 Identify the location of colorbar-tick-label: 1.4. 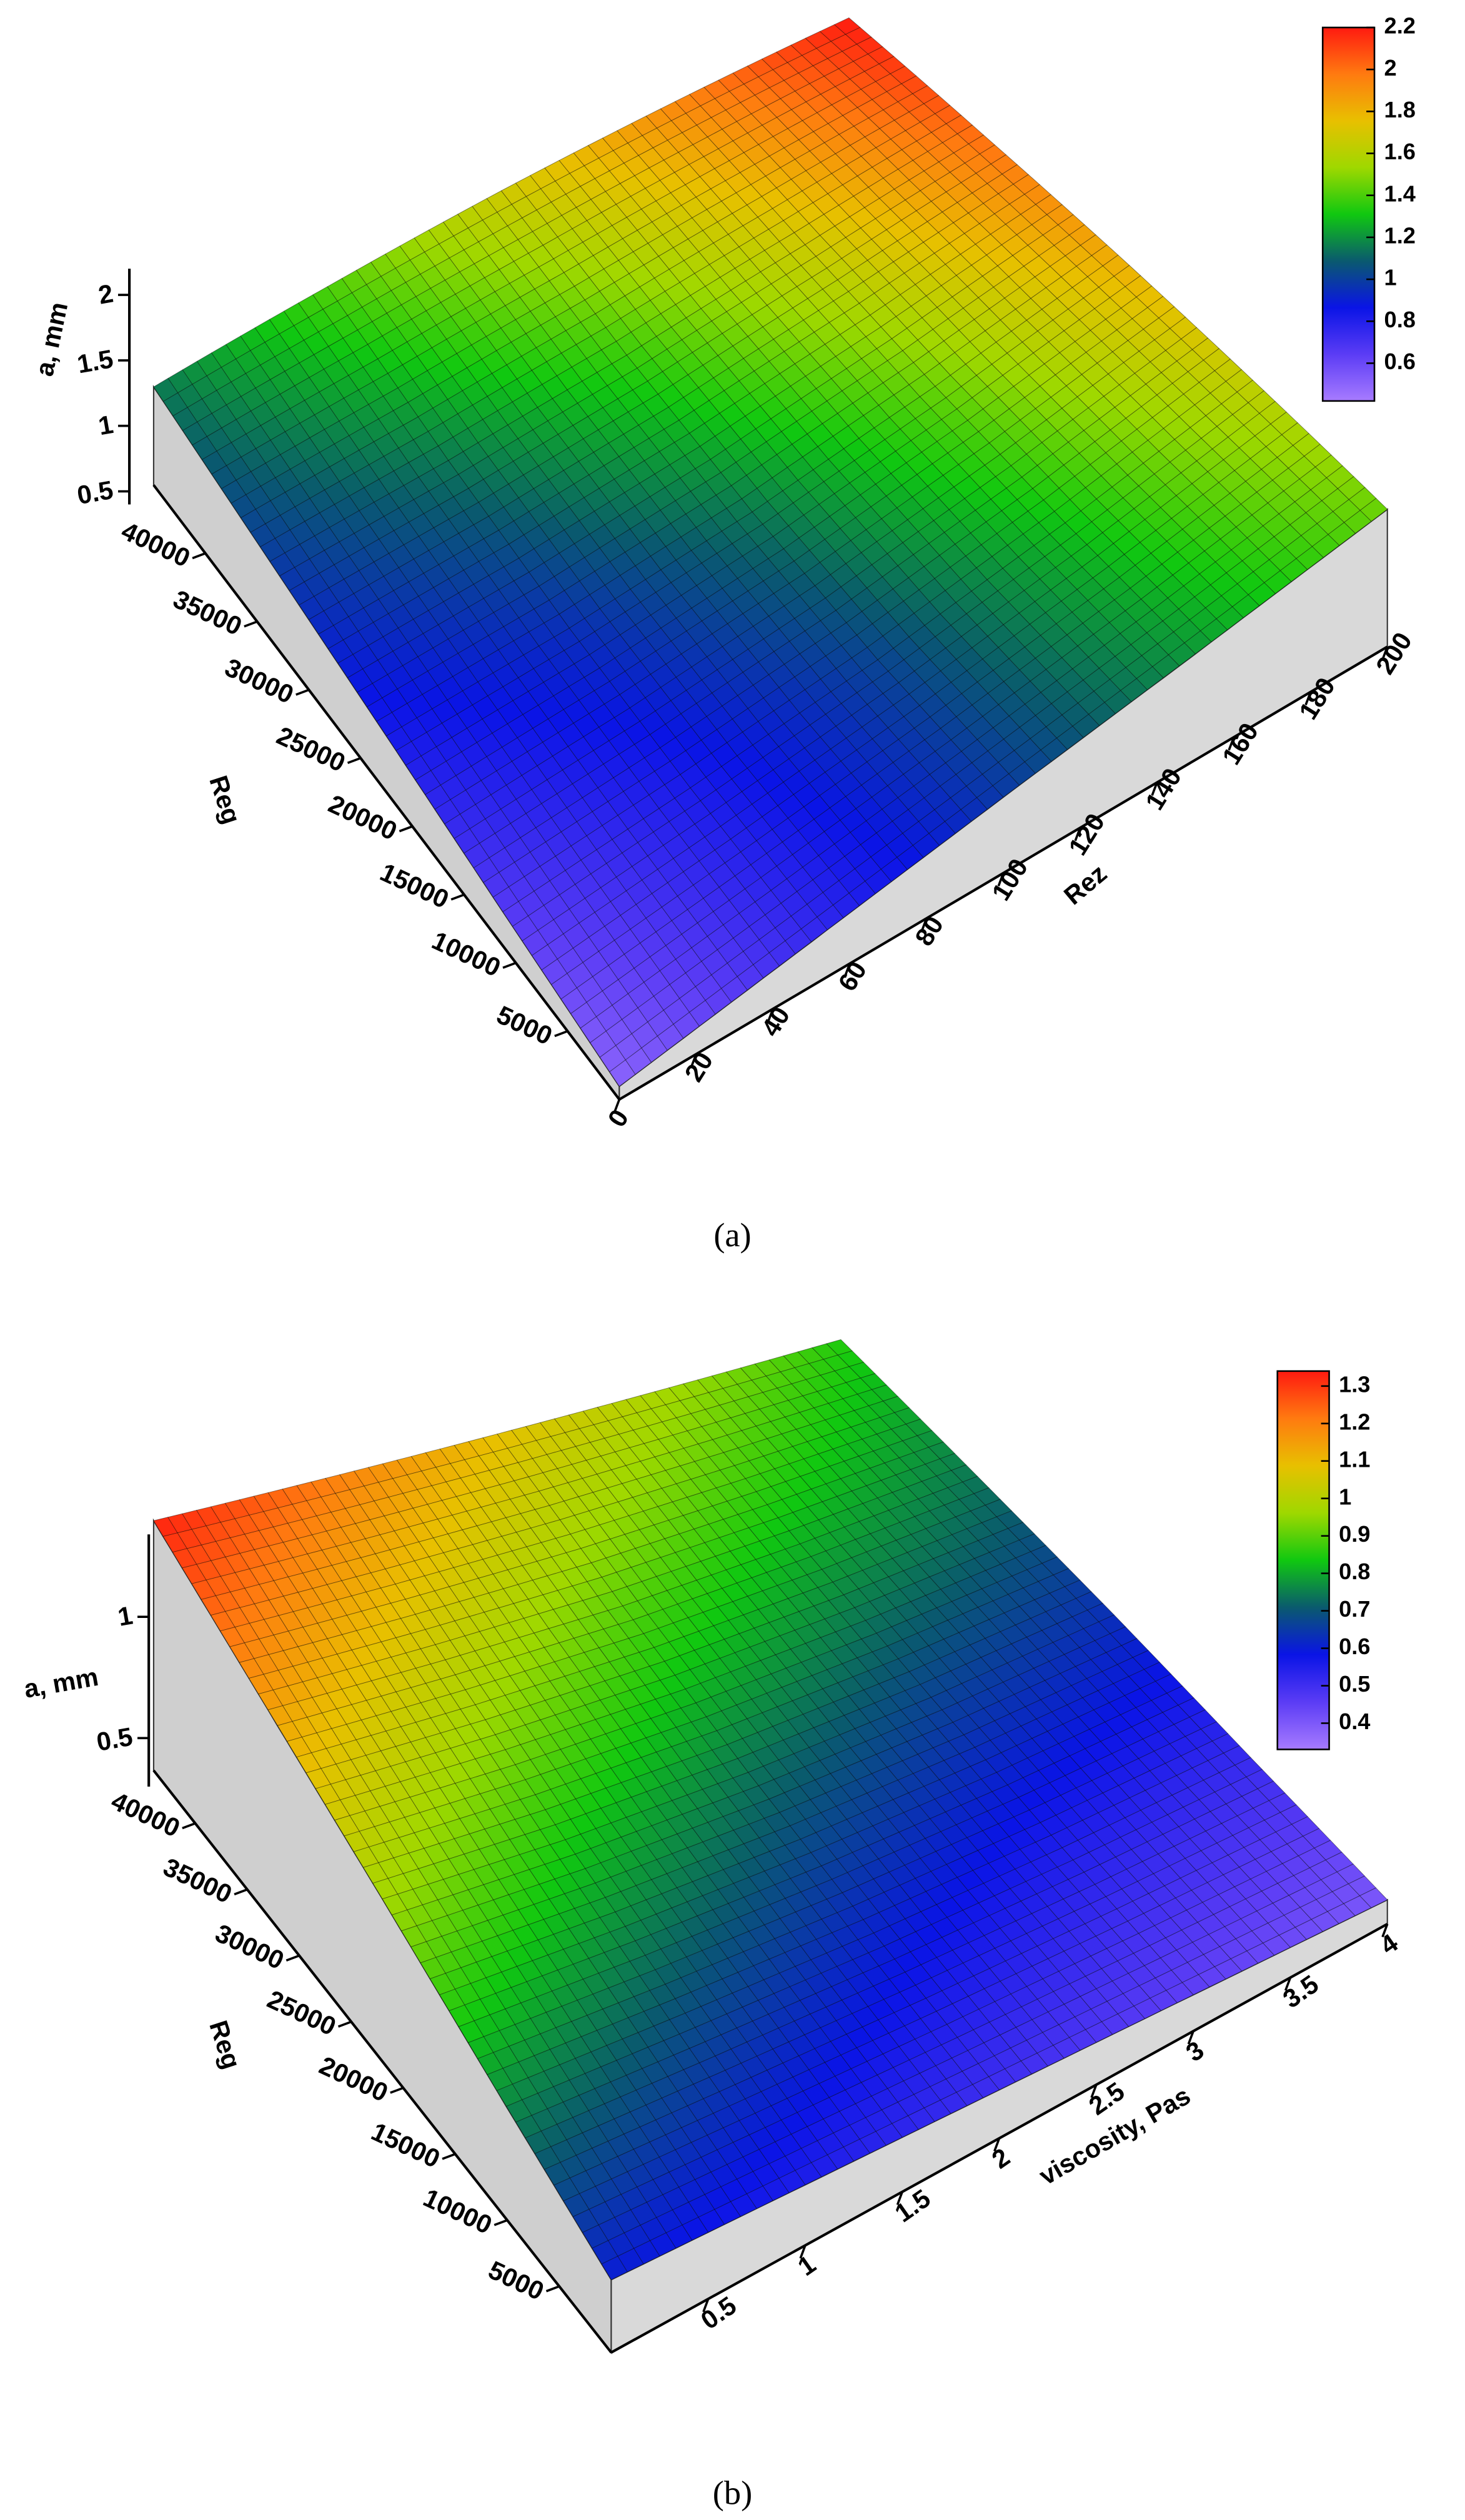
(1400, 193).